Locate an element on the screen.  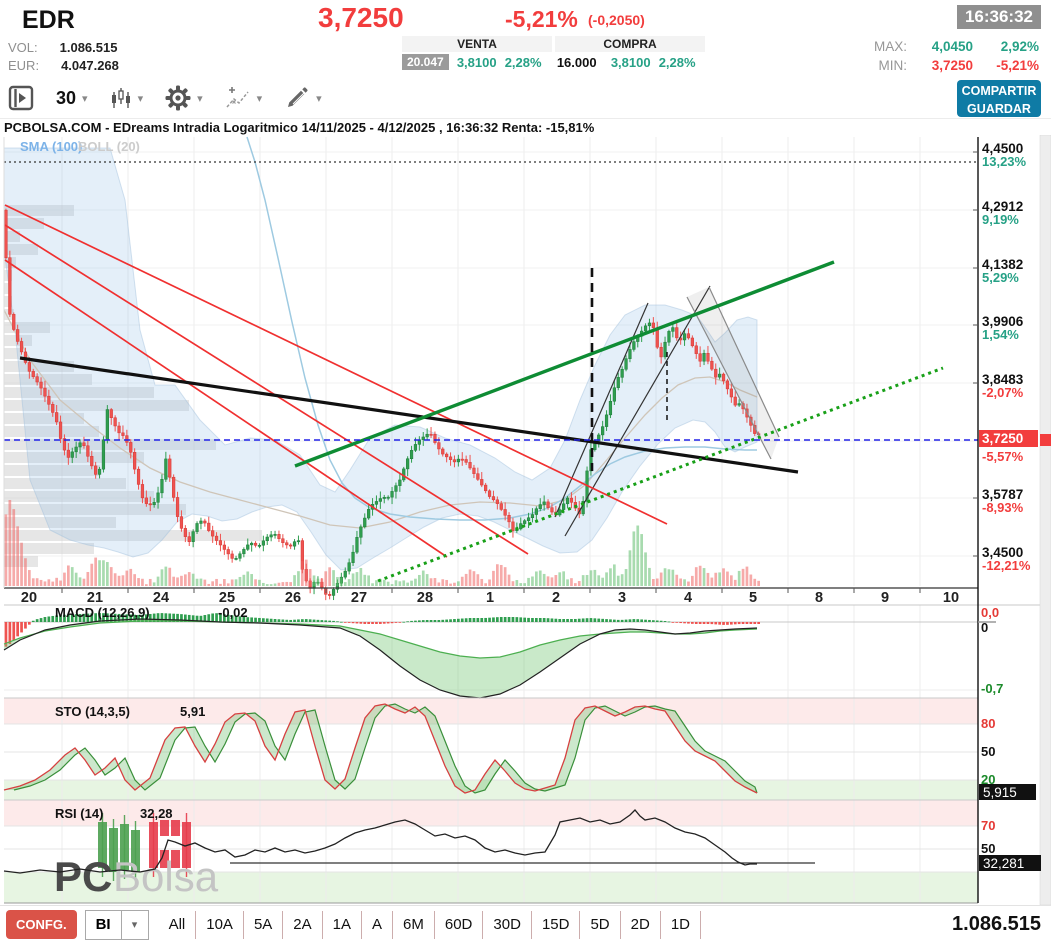
add-indicator-button: ▾ is located at coordinates (243, 98).